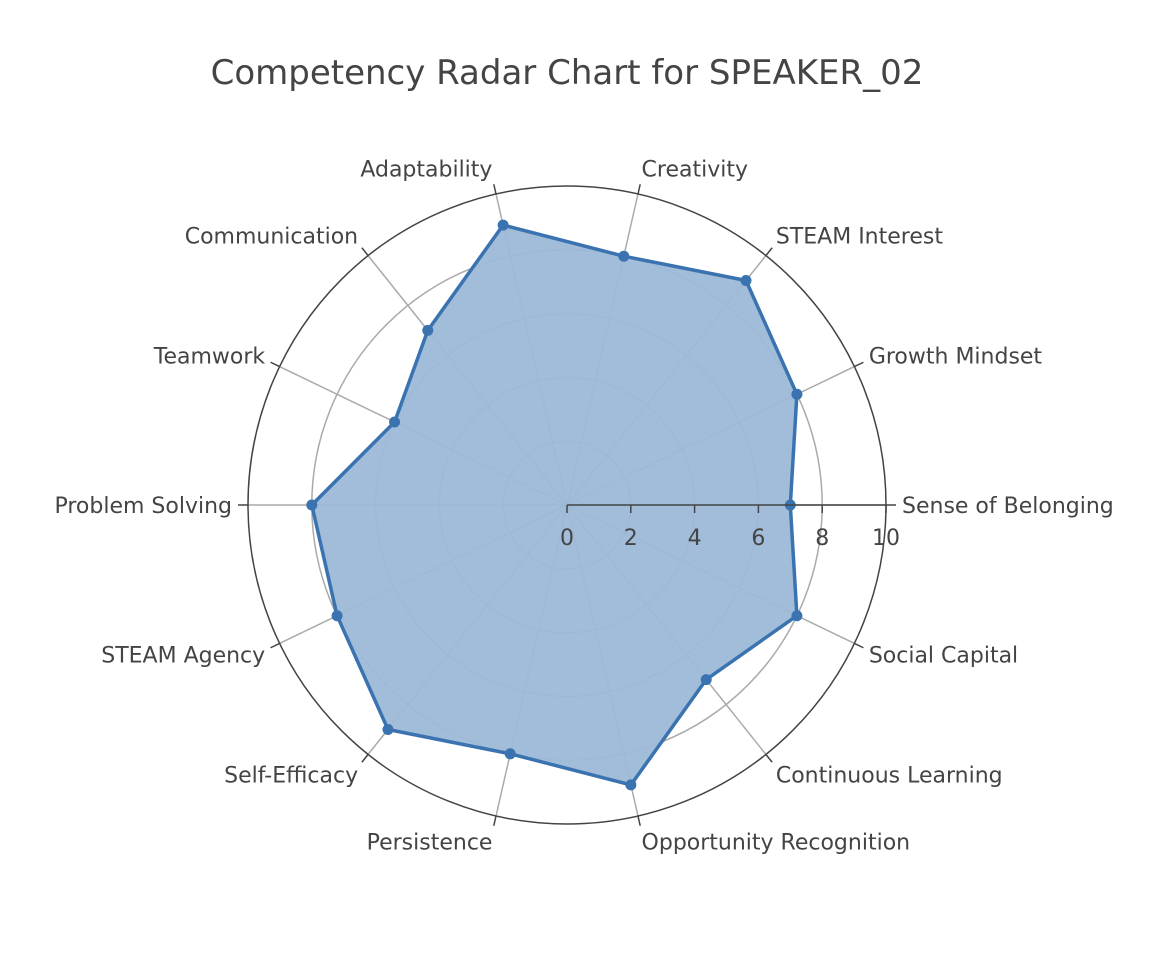  I want to click on category-label-steam-agency: STEAM Agency, so click(183, 656).